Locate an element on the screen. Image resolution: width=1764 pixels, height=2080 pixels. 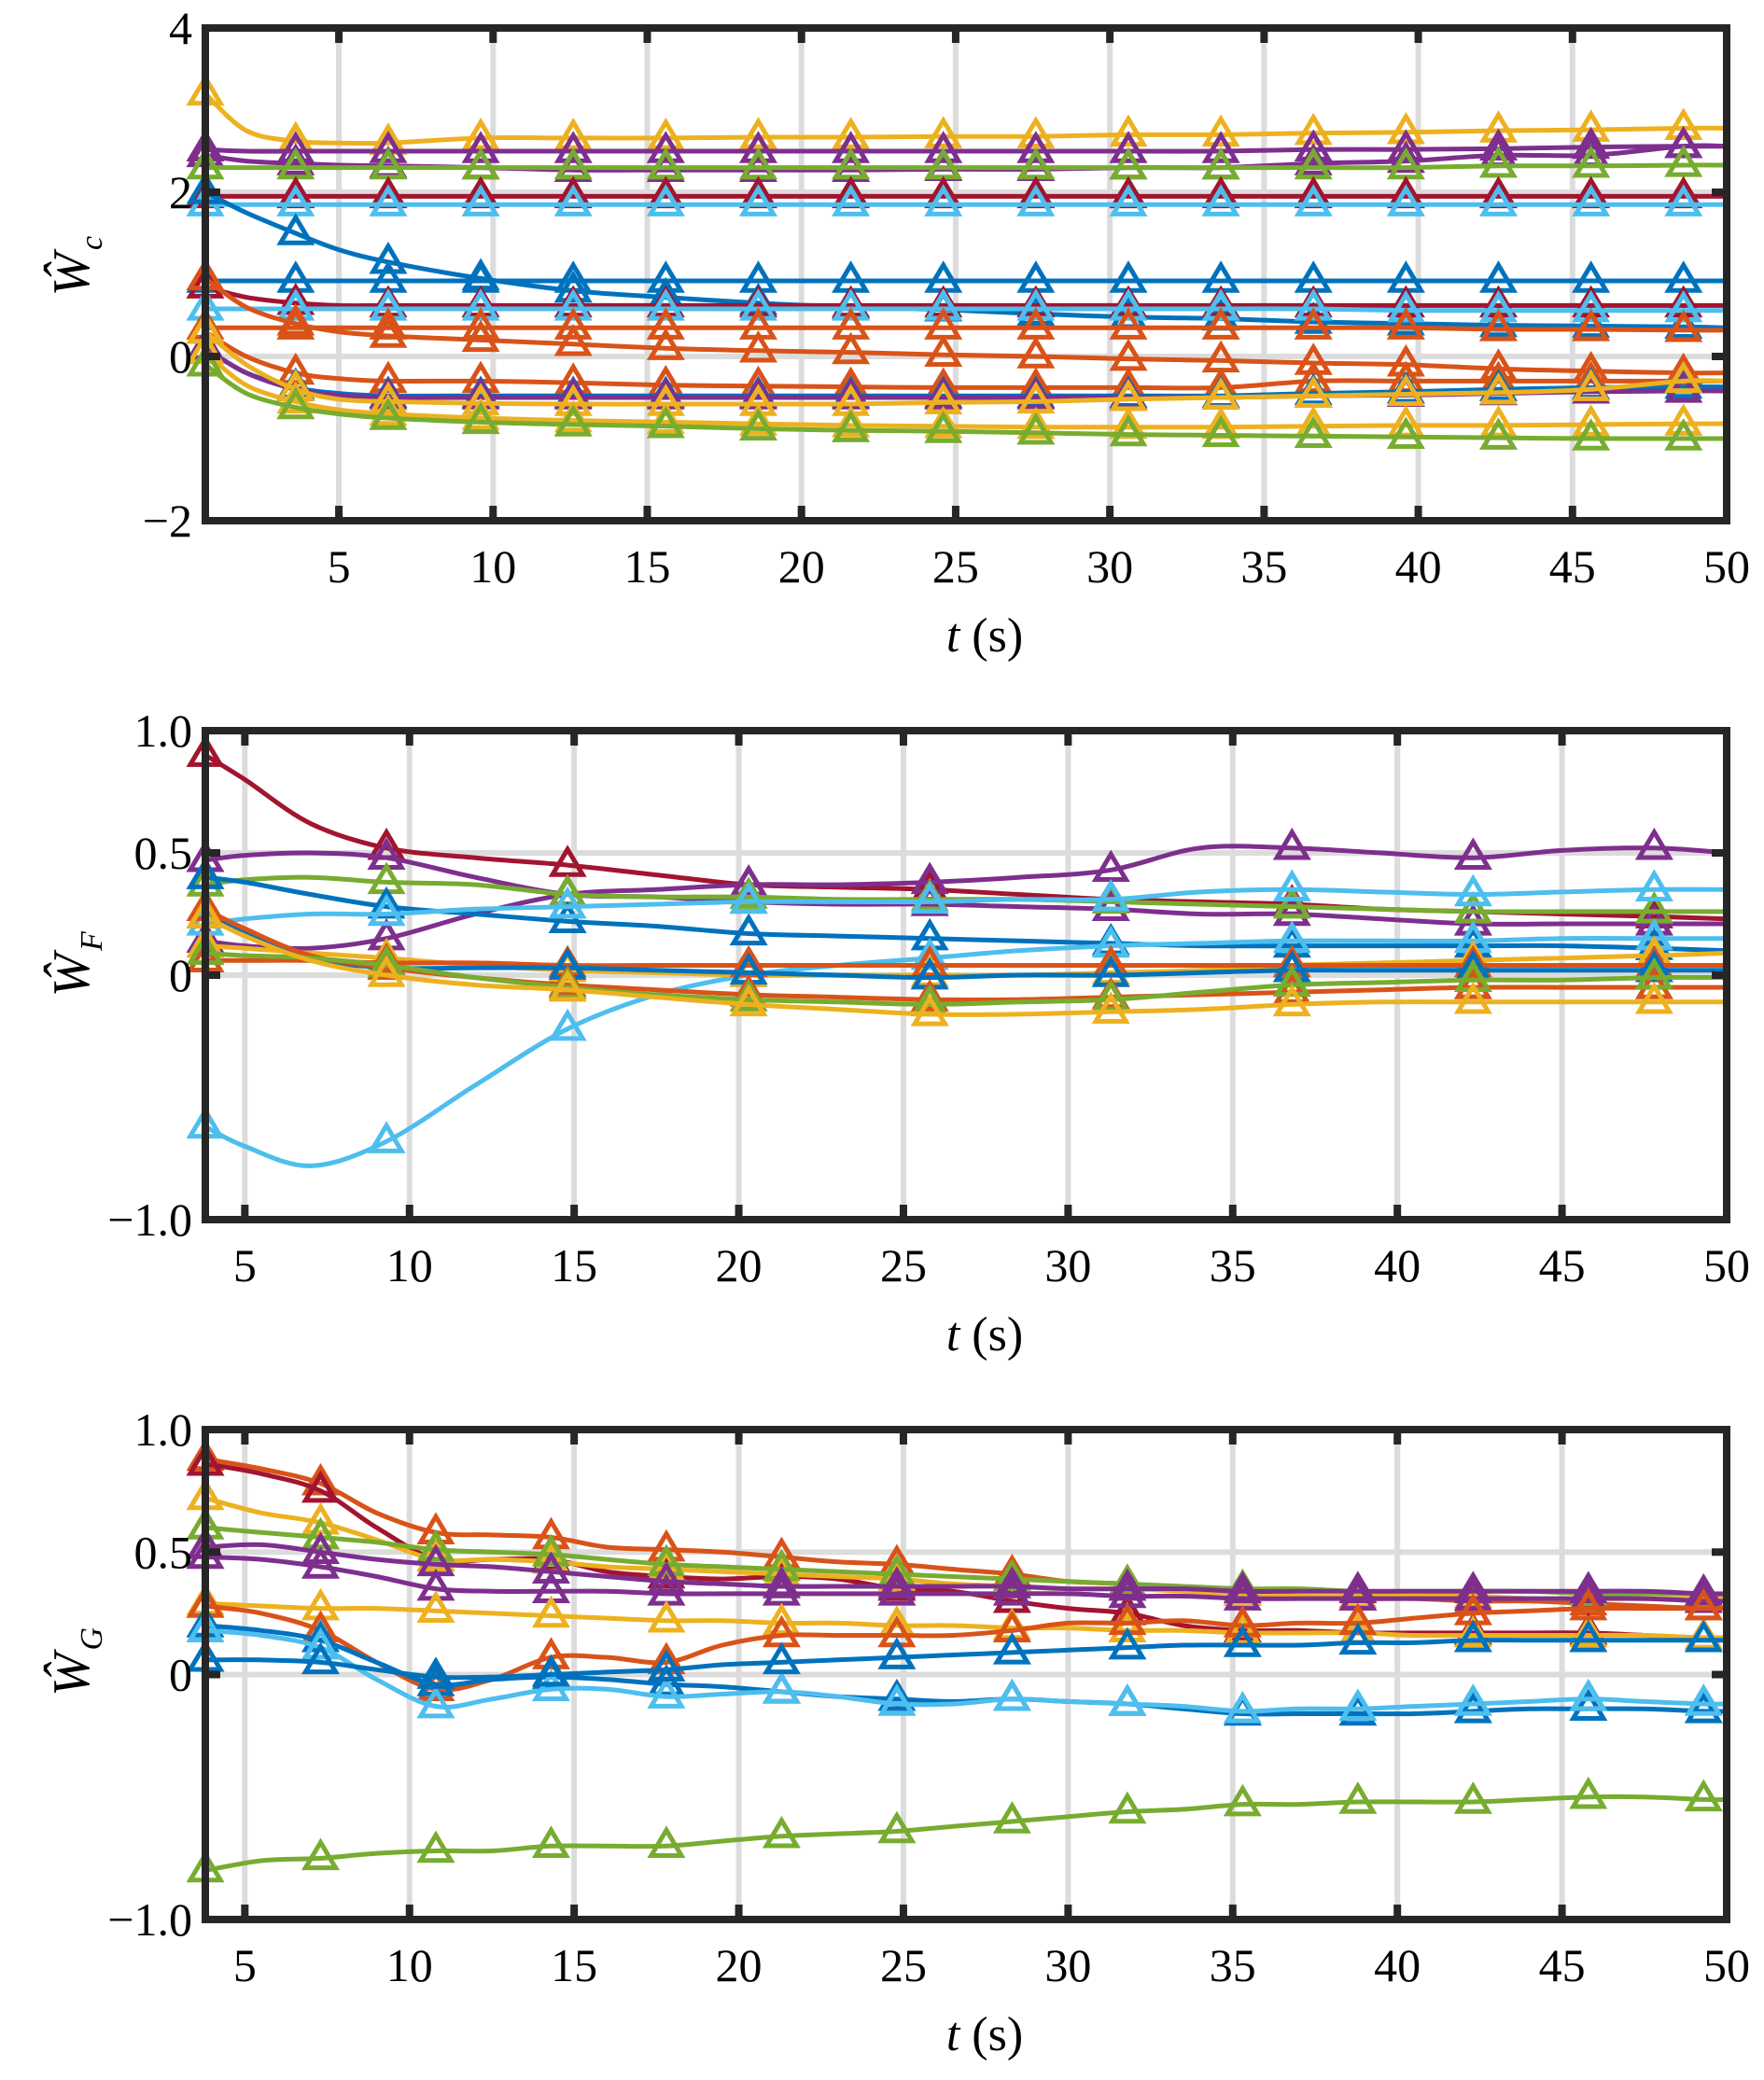
markers-lightblue is located at coordinates (954, 1667).